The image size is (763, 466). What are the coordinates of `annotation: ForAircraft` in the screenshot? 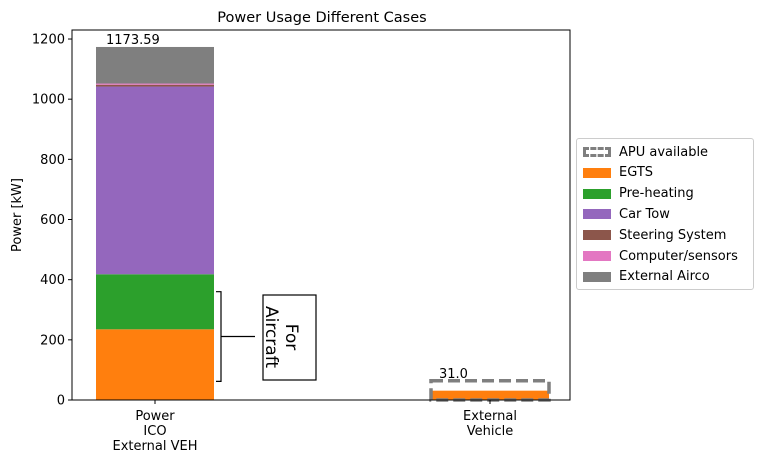 It's located at (266, 336).